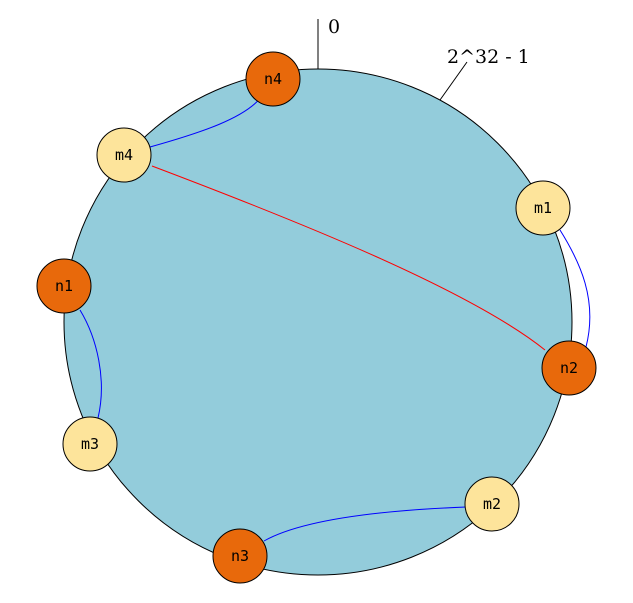 The height and width of the screenshot is (603, 633). I want to click on node-m4: m4, so click(124, 155).